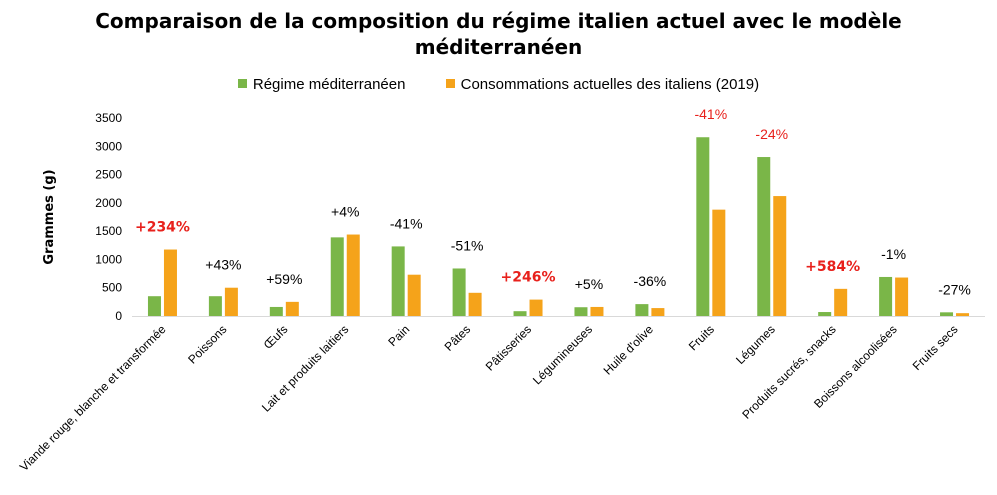 Image resolution: width=997 pixels, height=495 pixels. I want to click on y-tick-label: 2500, so click(108, 175).